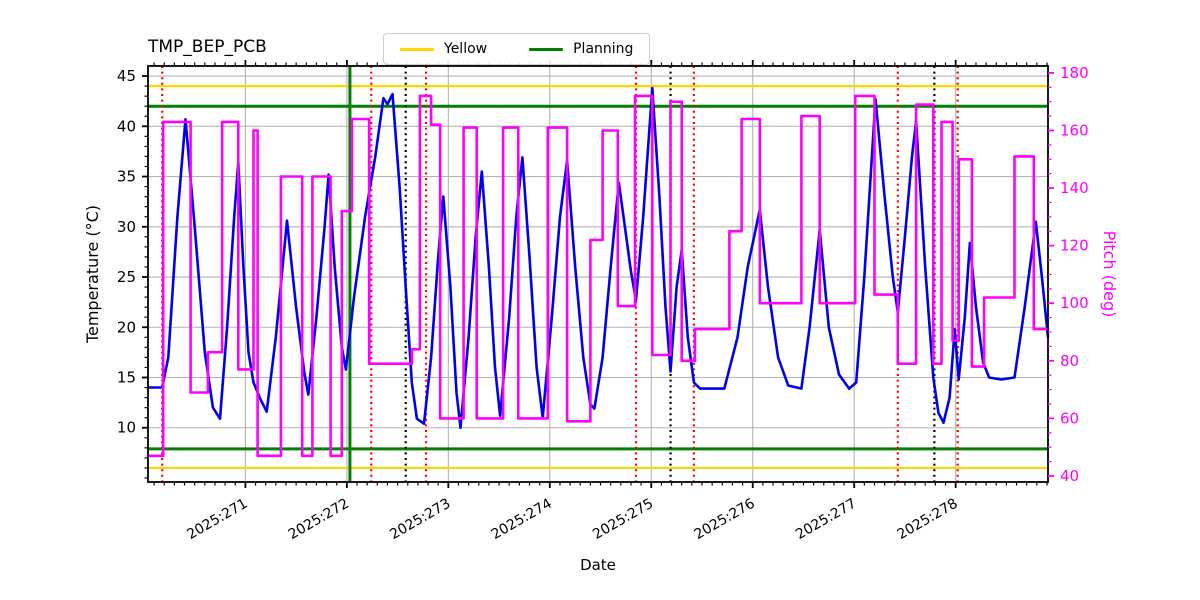 Image resolution: width=1200 pixels, height=600 pixels. Describe the element at coordinates (126, 76) in the screenshot. I see `left-tick-label: 45` at that location.